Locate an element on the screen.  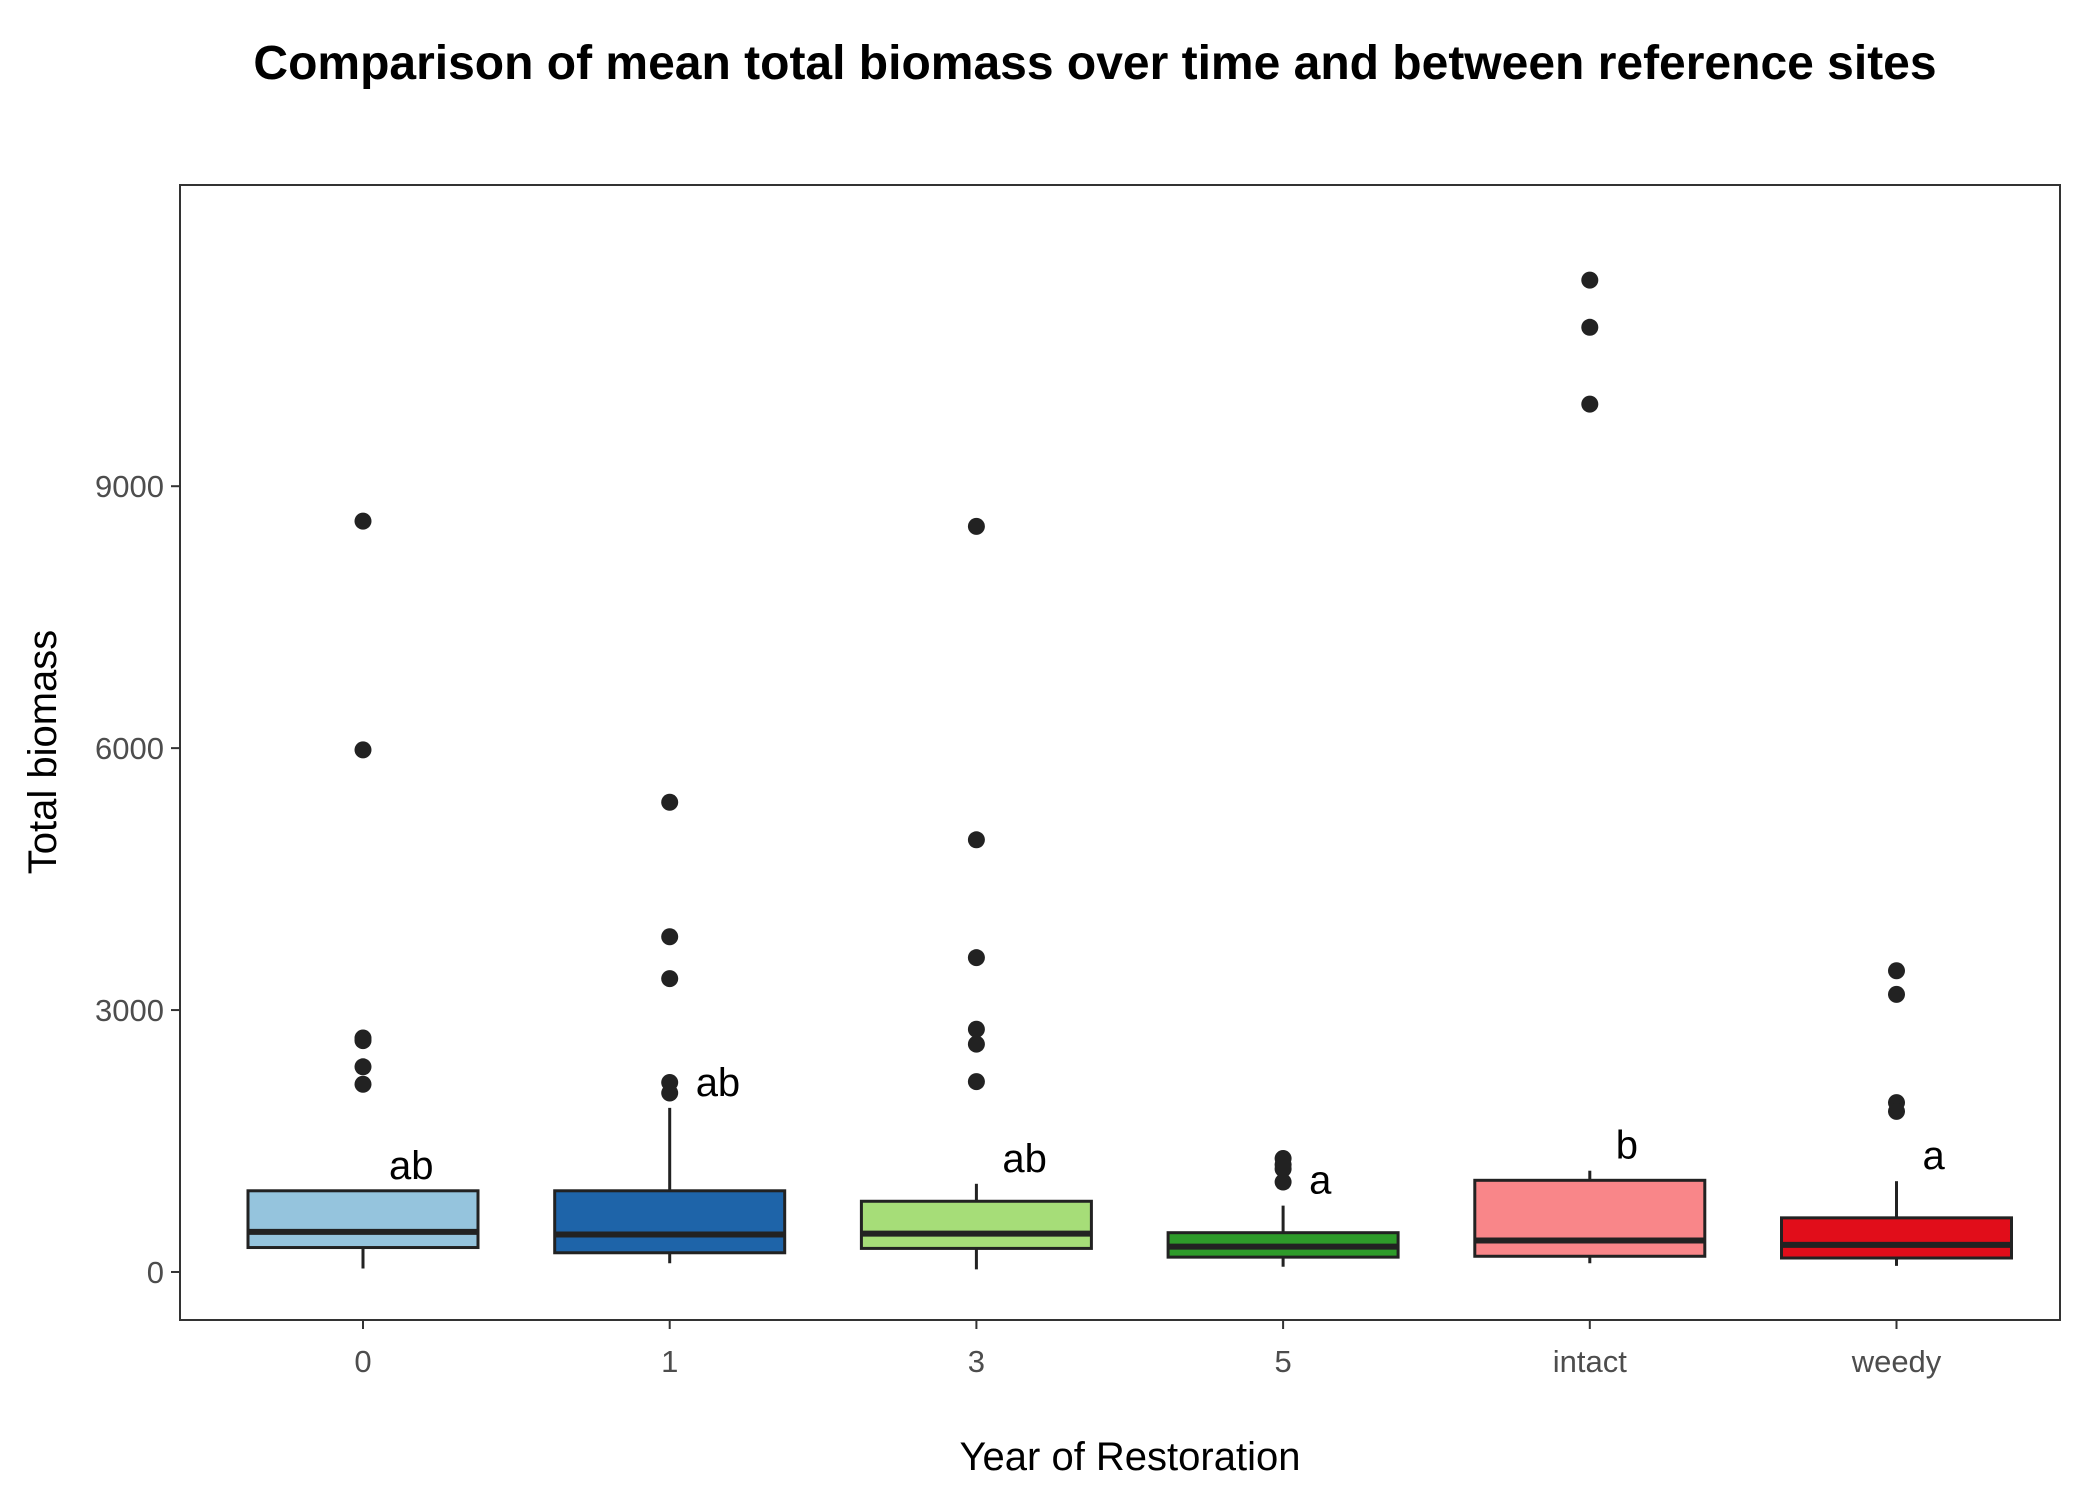
x-tick-label: 3 is located at coordinates (976, 1361).